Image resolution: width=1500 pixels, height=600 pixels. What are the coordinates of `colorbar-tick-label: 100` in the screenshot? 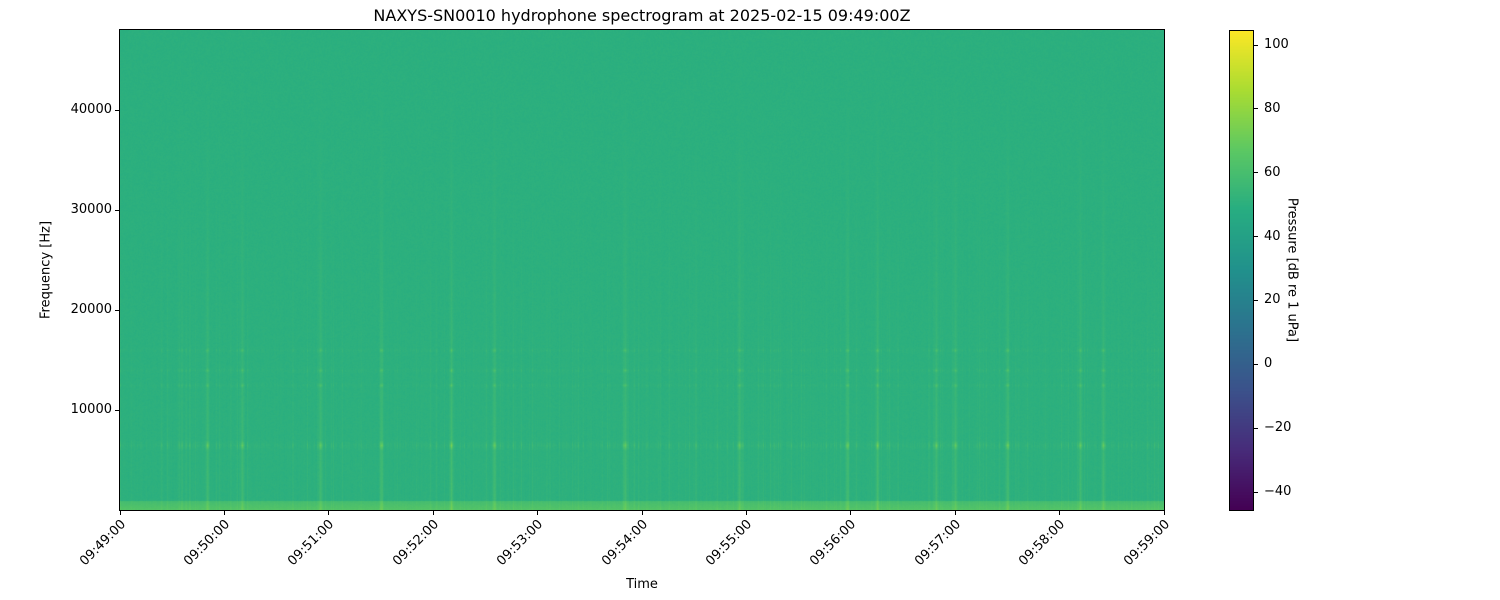 It's located at (1276, 44).